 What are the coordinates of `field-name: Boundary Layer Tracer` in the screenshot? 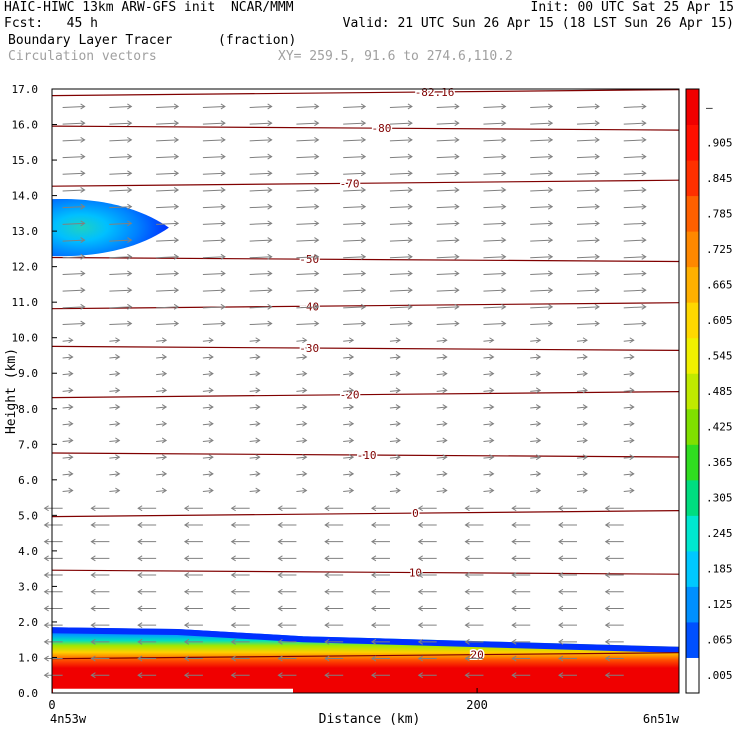 It's located at (90, 40).